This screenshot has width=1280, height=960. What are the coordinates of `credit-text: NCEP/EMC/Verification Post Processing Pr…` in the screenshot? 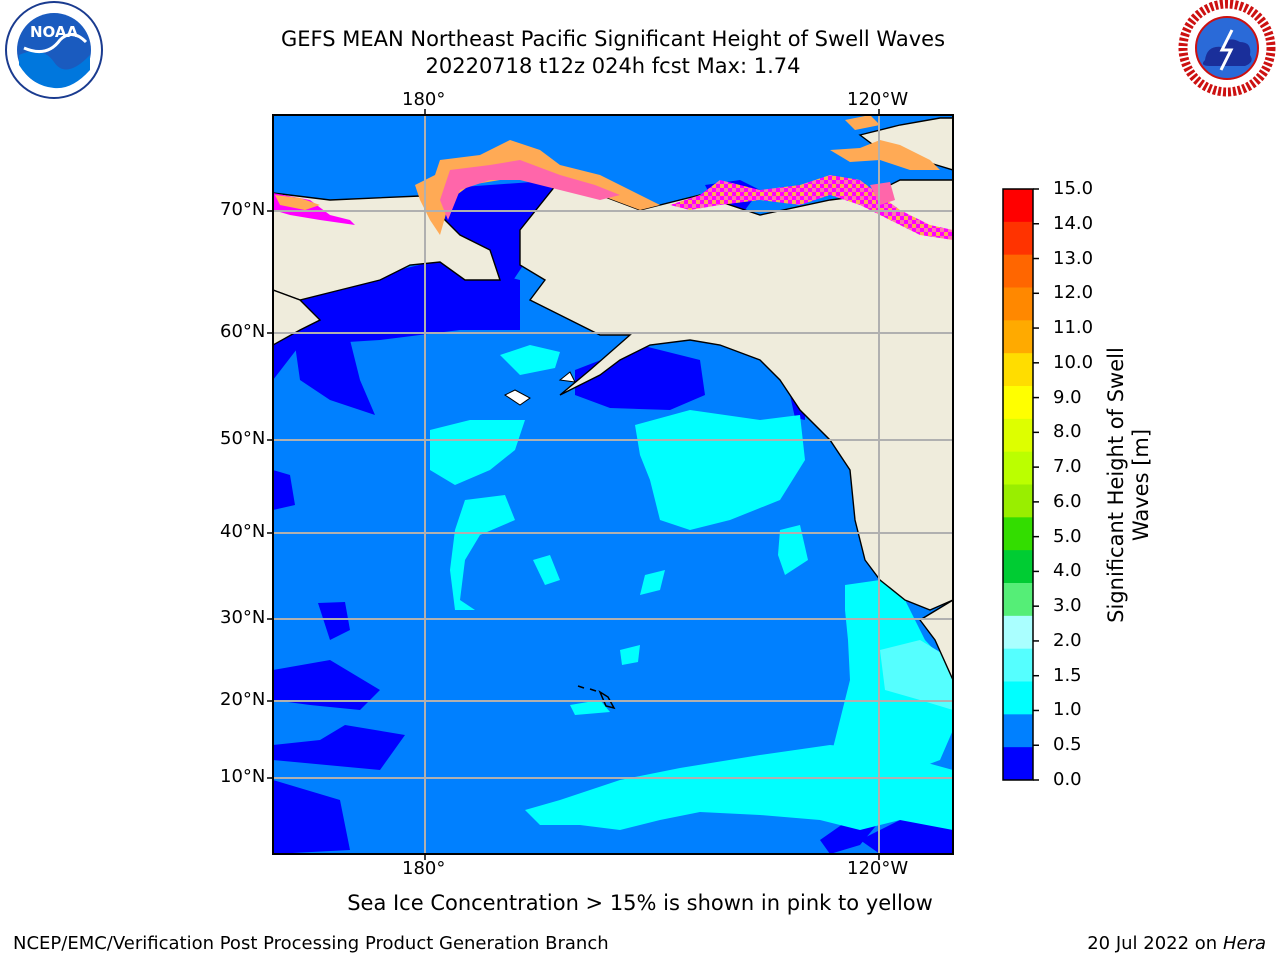 It's located at (311, 943).